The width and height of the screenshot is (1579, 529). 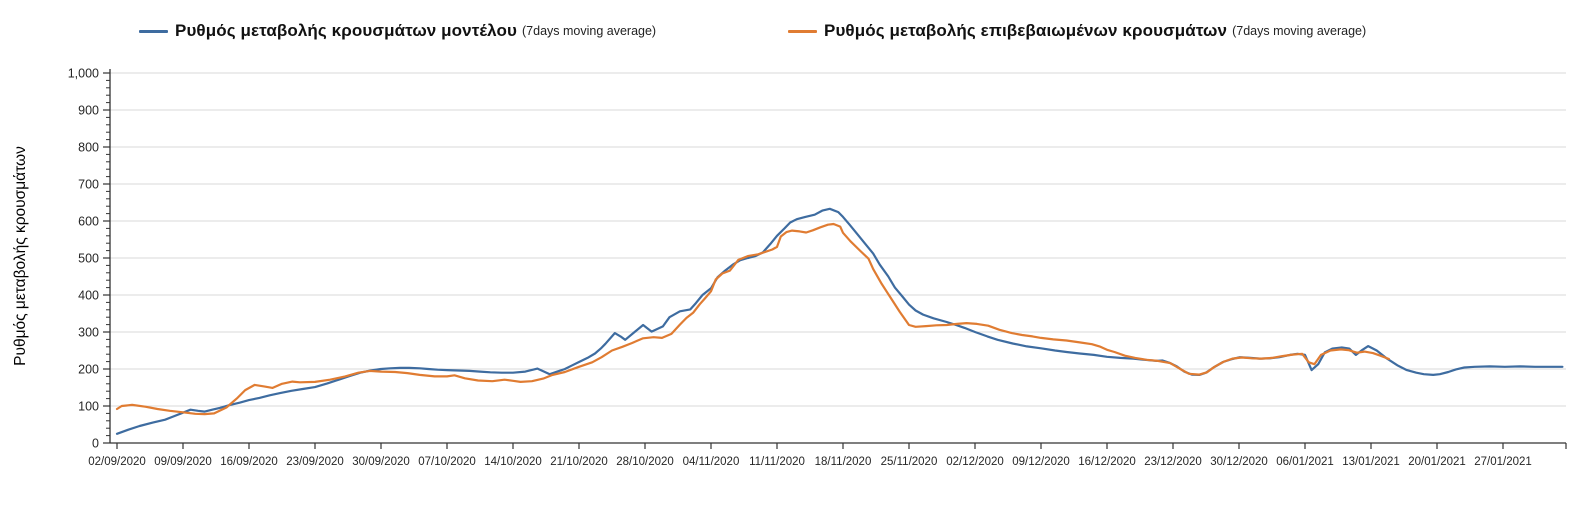 What do you see at coordinates (711, 462) in the screenshot?
I see `x-tick-label: 04/11/2020` at bounding box center [711, 462].